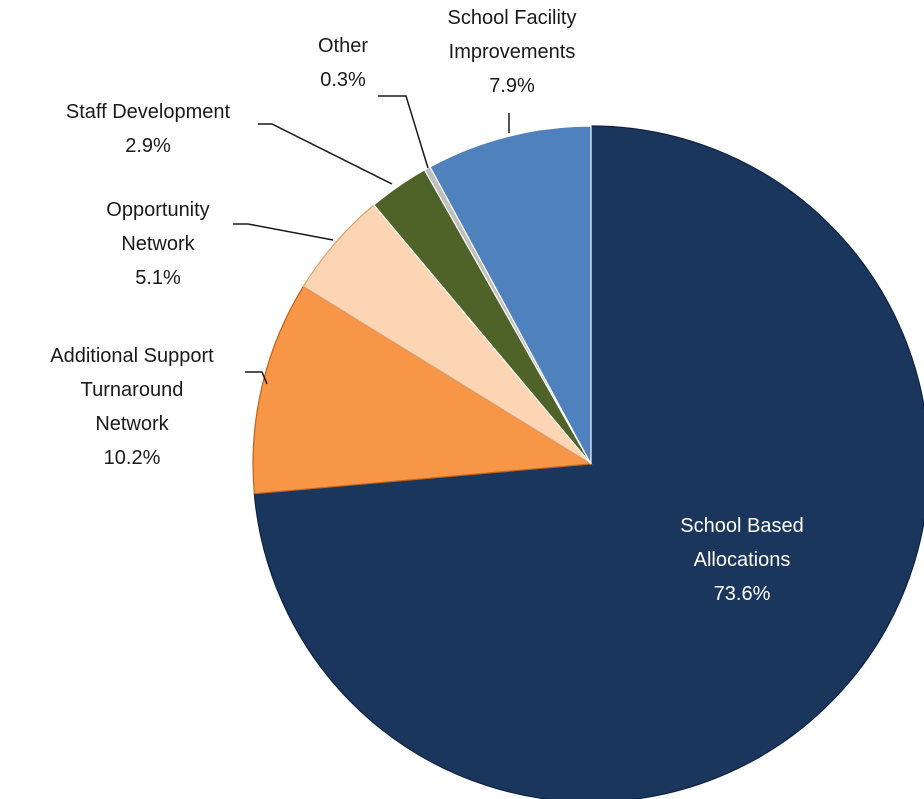 The image size is (924, 799). I want to click on slice-percent-ast: 10.2%, so click(132, 458).